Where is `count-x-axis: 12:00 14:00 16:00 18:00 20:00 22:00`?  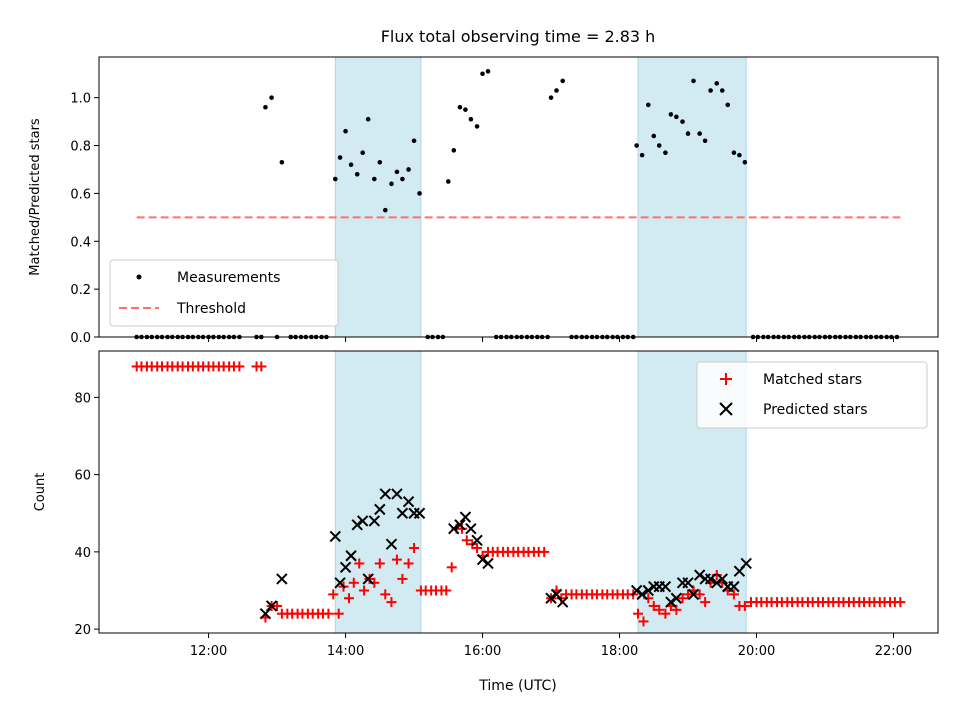 count-x-axis: 12:00 14:00 16:00 18:00 20:00 22:00 is located at coordinates (551, 646).